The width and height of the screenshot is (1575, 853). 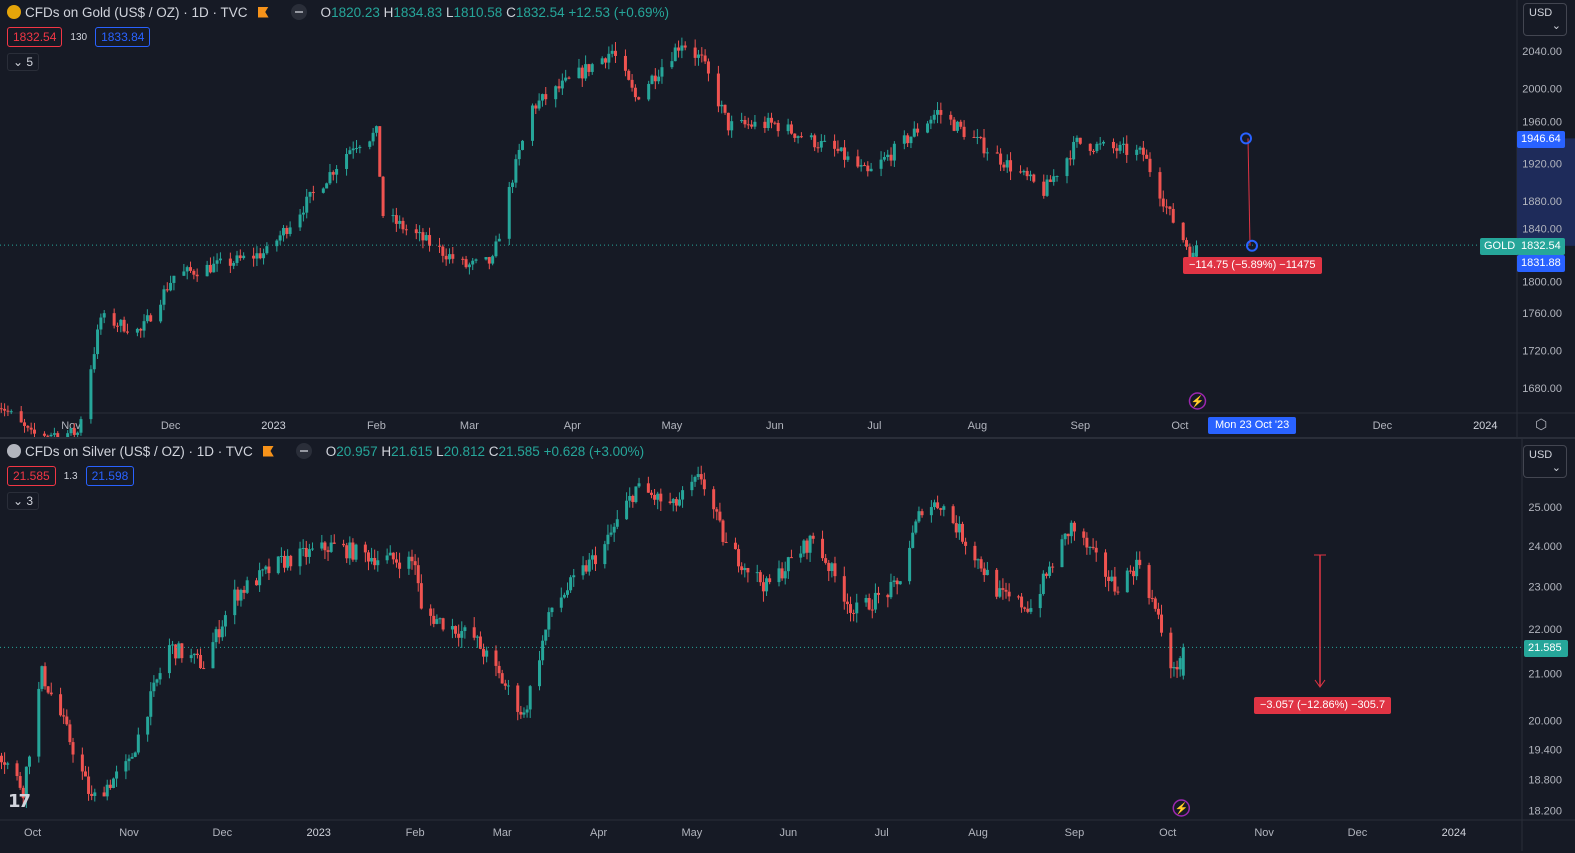 I want to click on time-tick-label: 2024, so click(x=1454, y=833).